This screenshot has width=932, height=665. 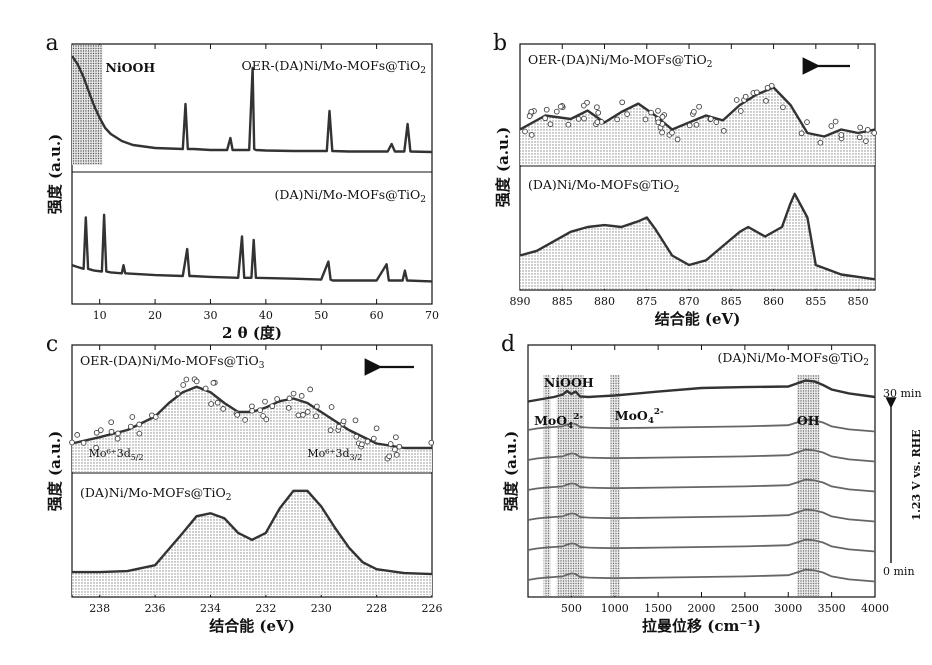 What do you see at coordinates (658, 608) in the screenshot?
I see `x-tick-label: 1500` at bounding box center [658, 608].